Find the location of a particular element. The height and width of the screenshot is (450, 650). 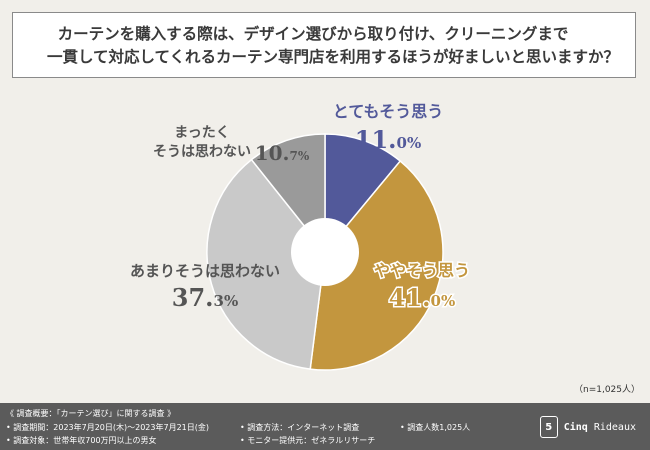

slice-label-3: まったく is located at coordinates (201, 133).